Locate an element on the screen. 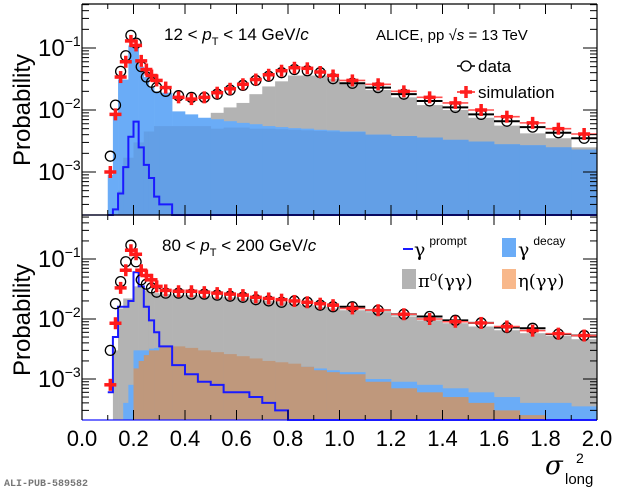  legend-gamma-decay-label: γ decay is located at coordinates (541, 247).